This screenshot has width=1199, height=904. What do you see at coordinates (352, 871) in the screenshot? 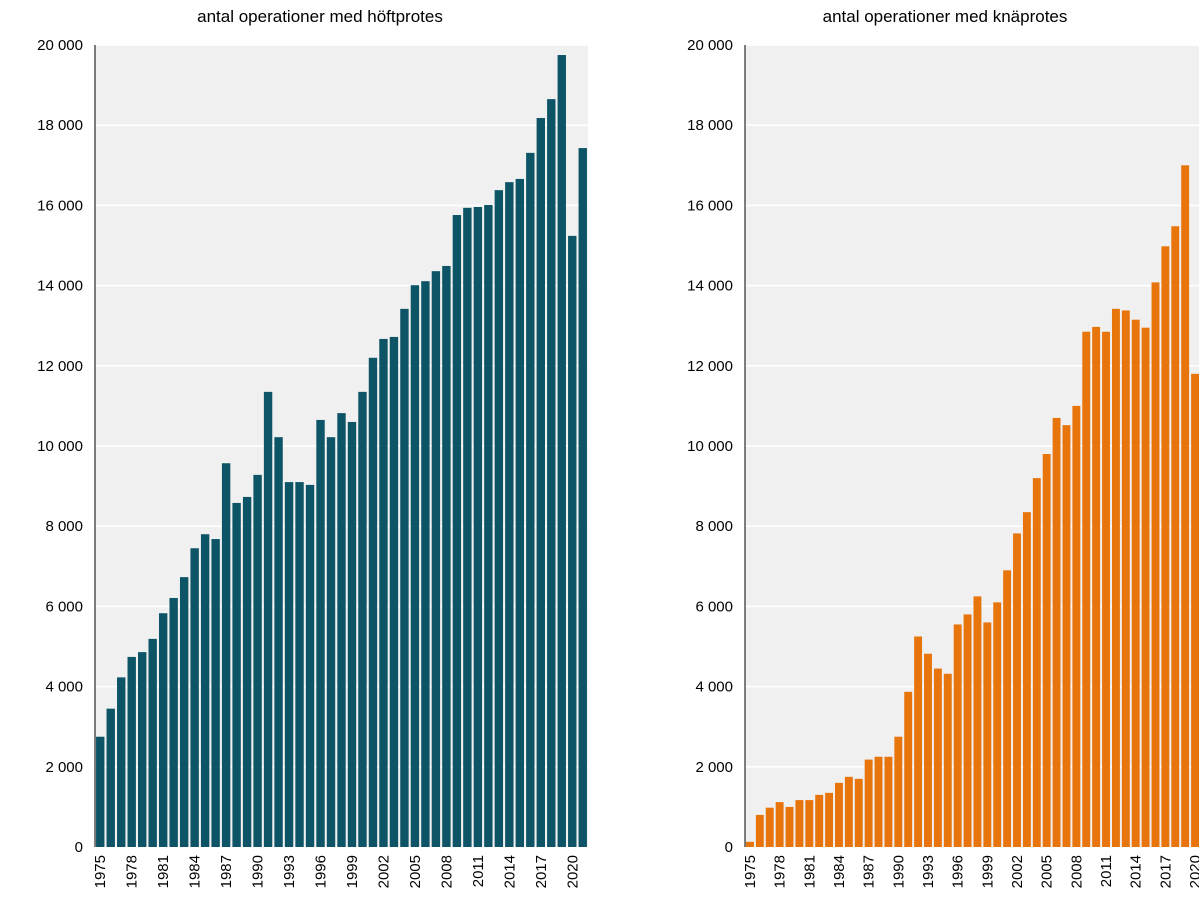
I see `x-tick-label: 1999` at bounding box center [352, 871].